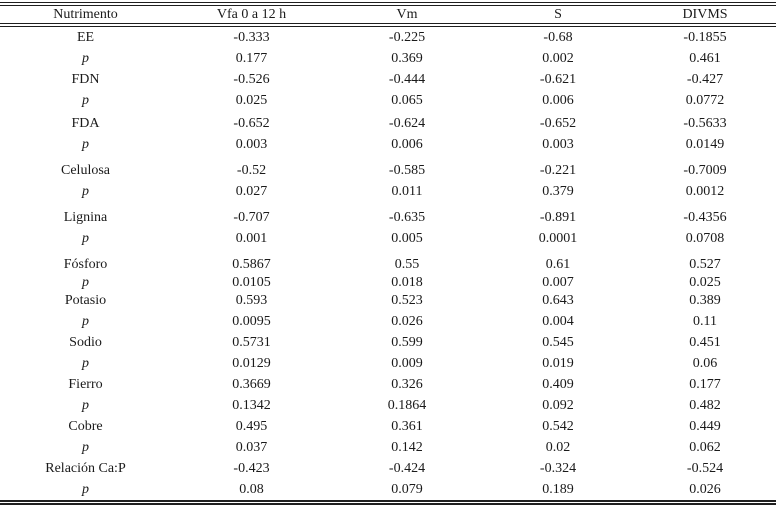  I want to click on p-value: 0.1864, so click(407, 406).